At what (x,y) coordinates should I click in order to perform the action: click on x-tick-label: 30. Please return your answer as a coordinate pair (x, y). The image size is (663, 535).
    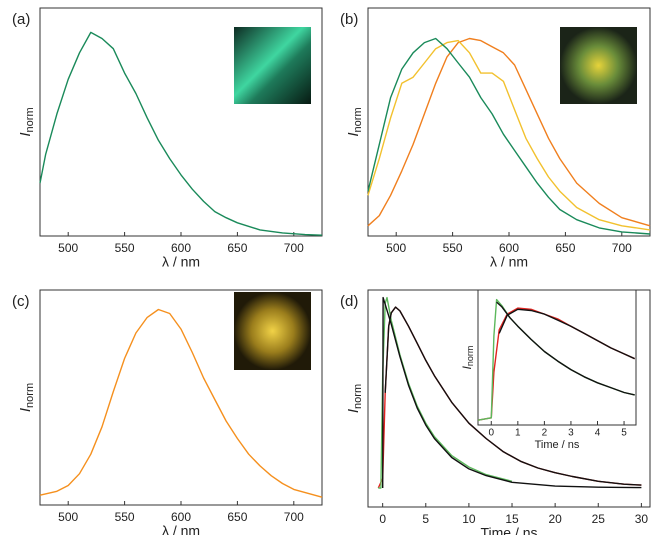
    Looking at the image, I should click on (642, 519).